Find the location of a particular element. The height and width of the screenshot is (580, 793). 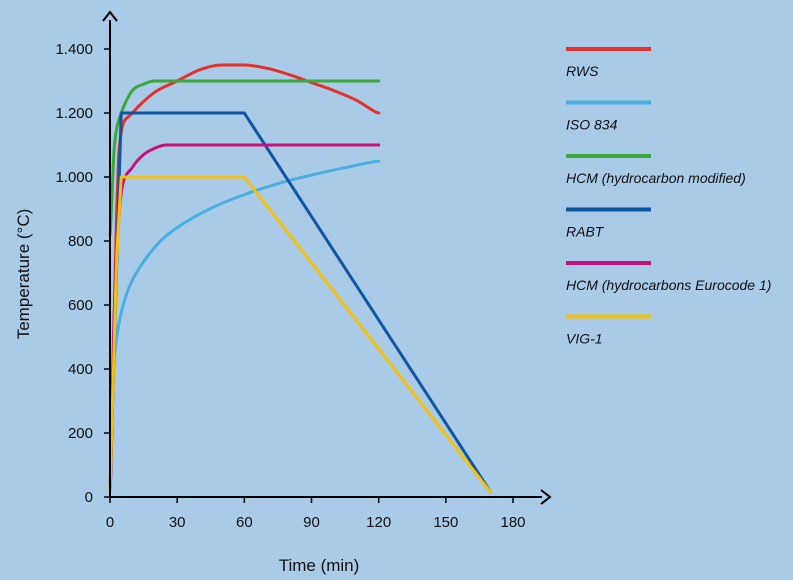

x-axis-label: Time (min) is located at coordinates (319, 565).